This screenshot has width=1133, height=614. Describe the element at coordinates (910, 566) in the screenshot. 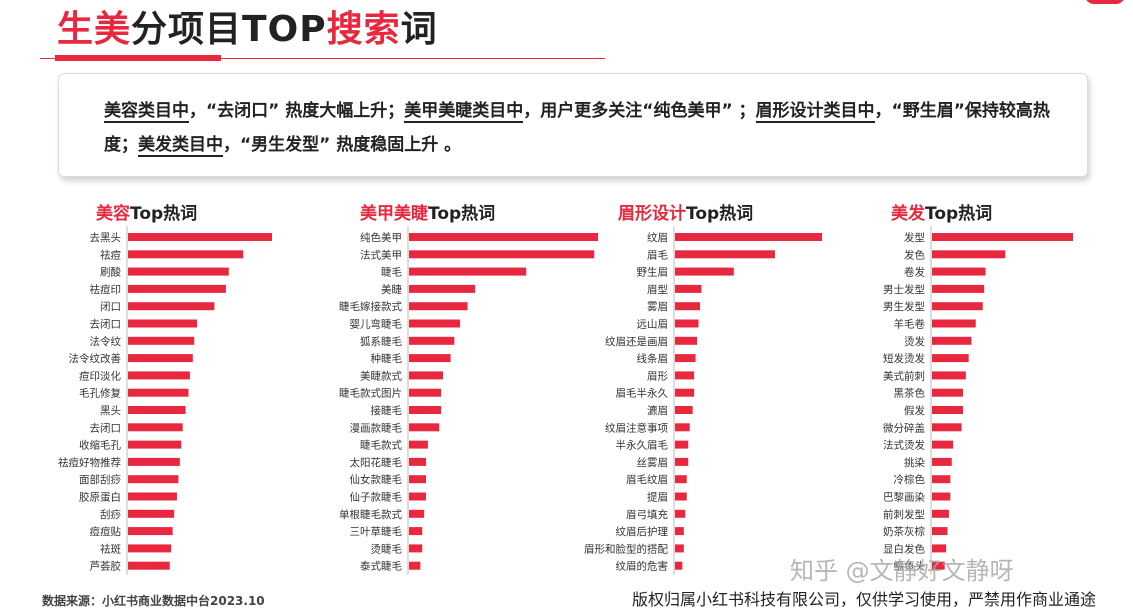

I see `hair-category-label: 鲻鱼头` at that location.